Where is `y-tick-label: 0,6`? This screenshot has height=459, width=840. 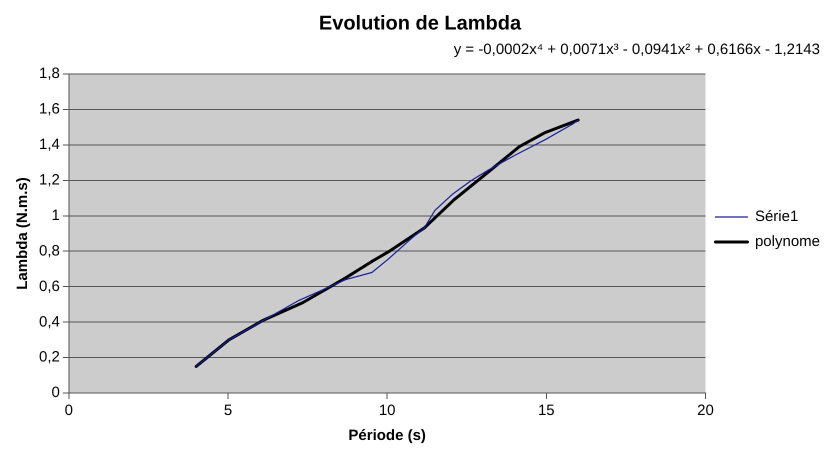 y-tick-label: 0,6 is located at coordinates (49, 286).